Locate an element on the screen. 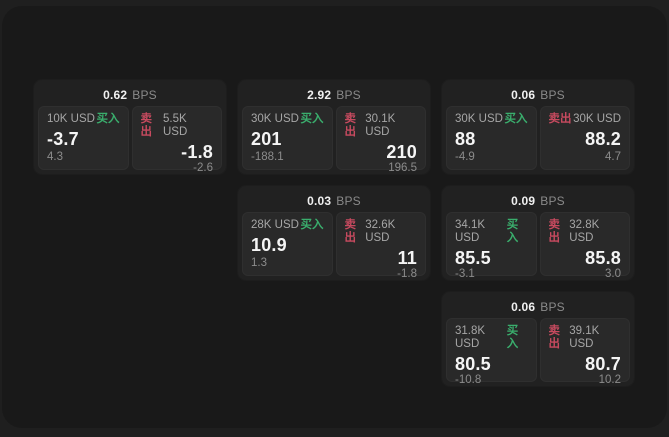 The width and height of the screenshot is (669, 437). sell-price: 210 is located at coordinates (401, 152).